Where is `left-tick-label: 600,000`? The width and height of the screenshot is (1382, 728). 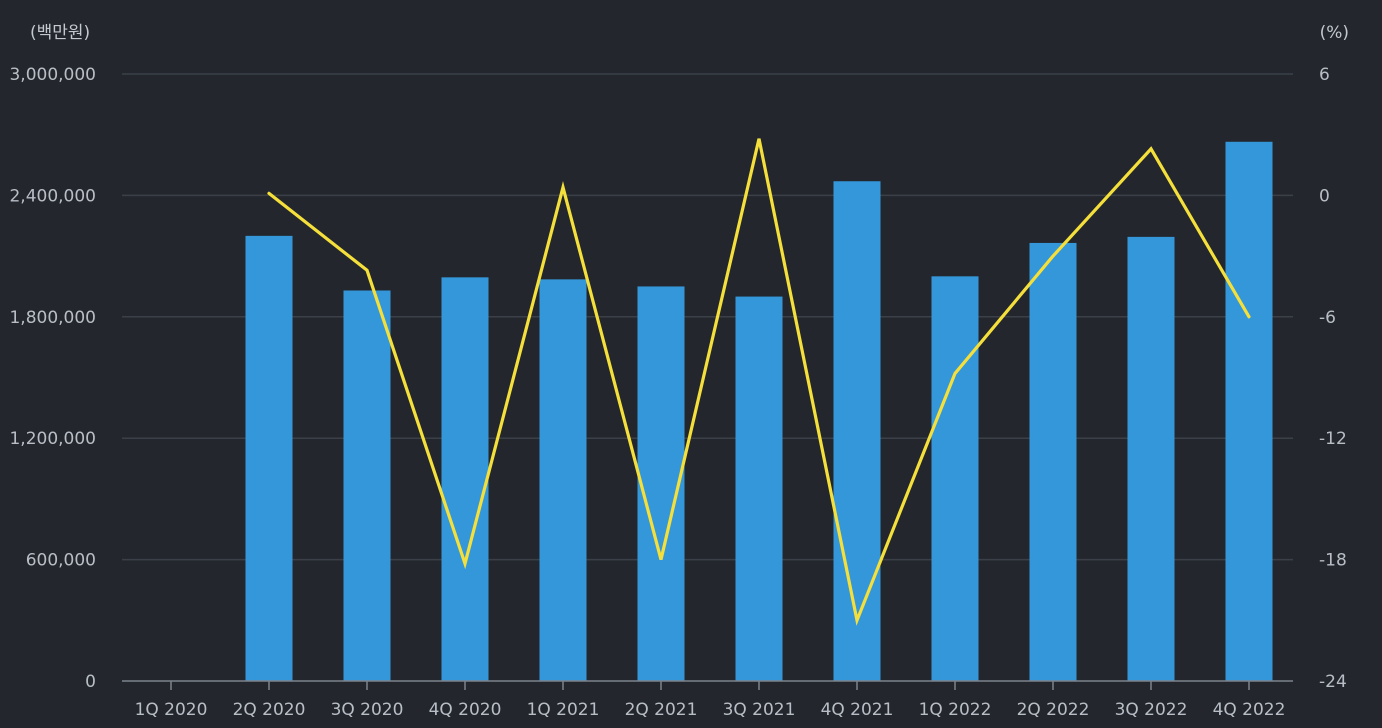
left-tick-label: 600,000 is located at coordinates (61, 561).